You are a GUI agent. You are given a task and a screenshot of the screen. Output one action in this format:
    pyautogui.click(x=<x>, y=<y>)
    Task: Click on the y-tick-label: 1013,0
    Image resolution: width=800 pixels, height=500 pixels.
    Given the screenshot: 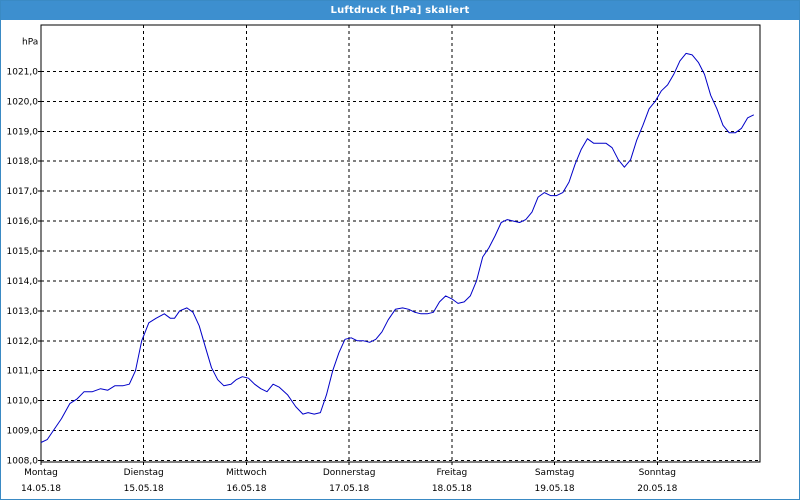 What is the action you would take?
    pyautogui.click(x=23, y=312)
    